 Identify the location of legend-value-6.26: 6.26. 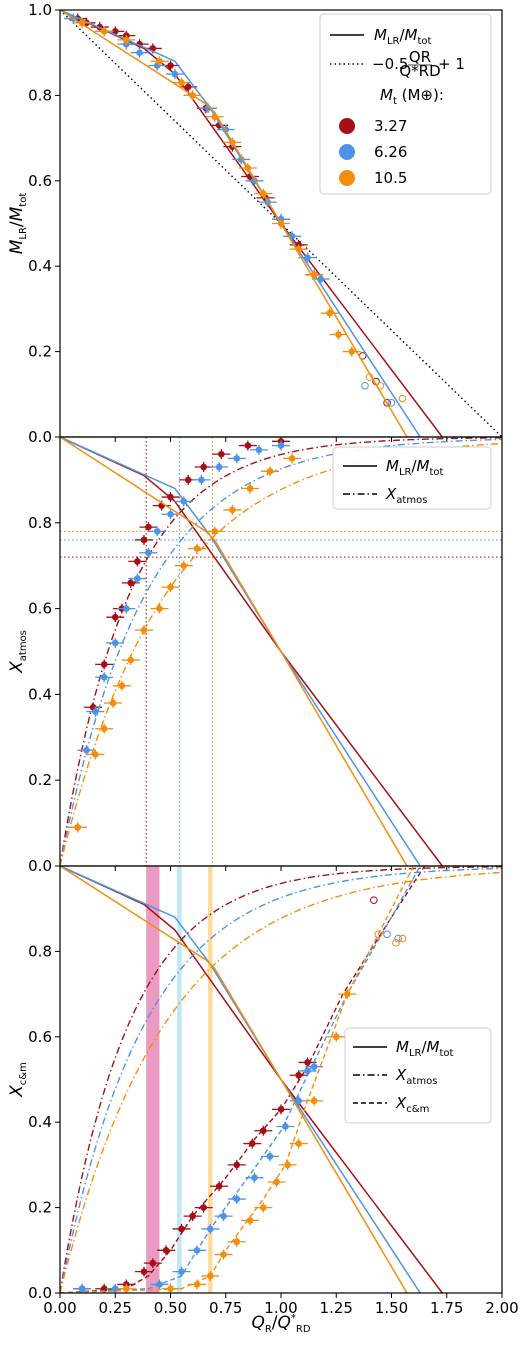
(390, 152).